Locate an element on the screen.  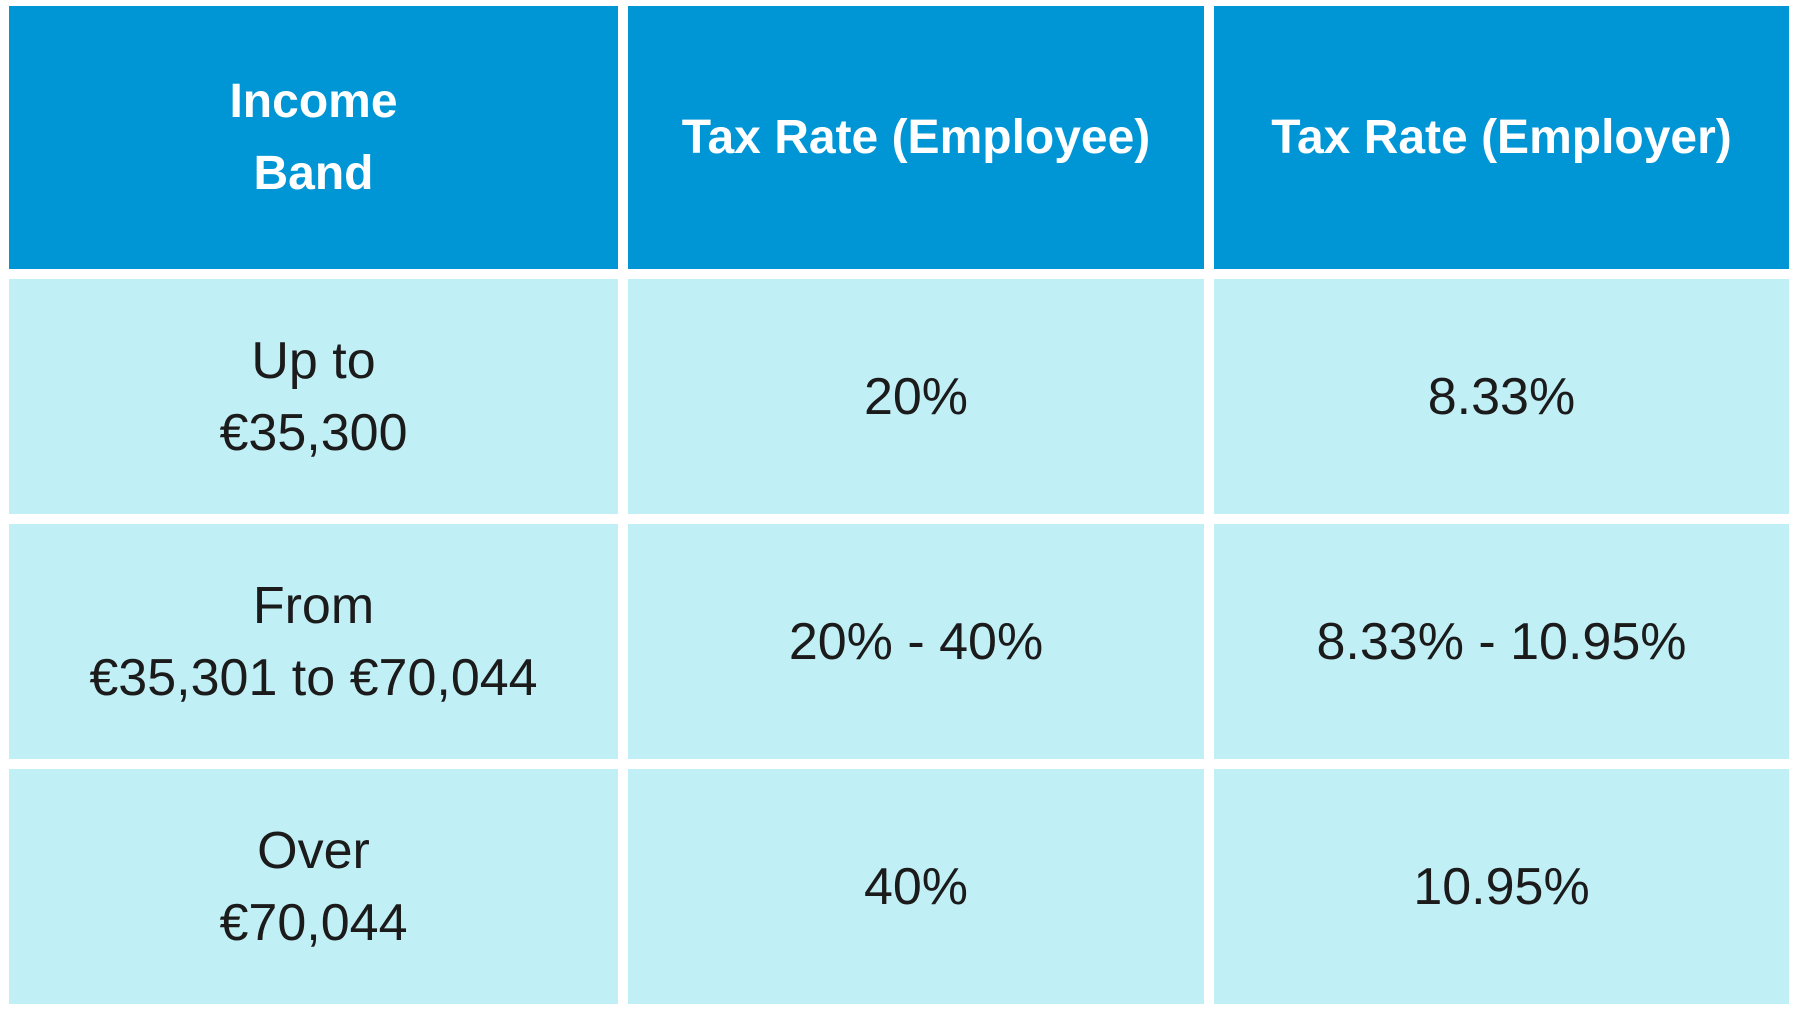
cell-text: 8.33% - 10.95% is located at coordinates (1501, 641).